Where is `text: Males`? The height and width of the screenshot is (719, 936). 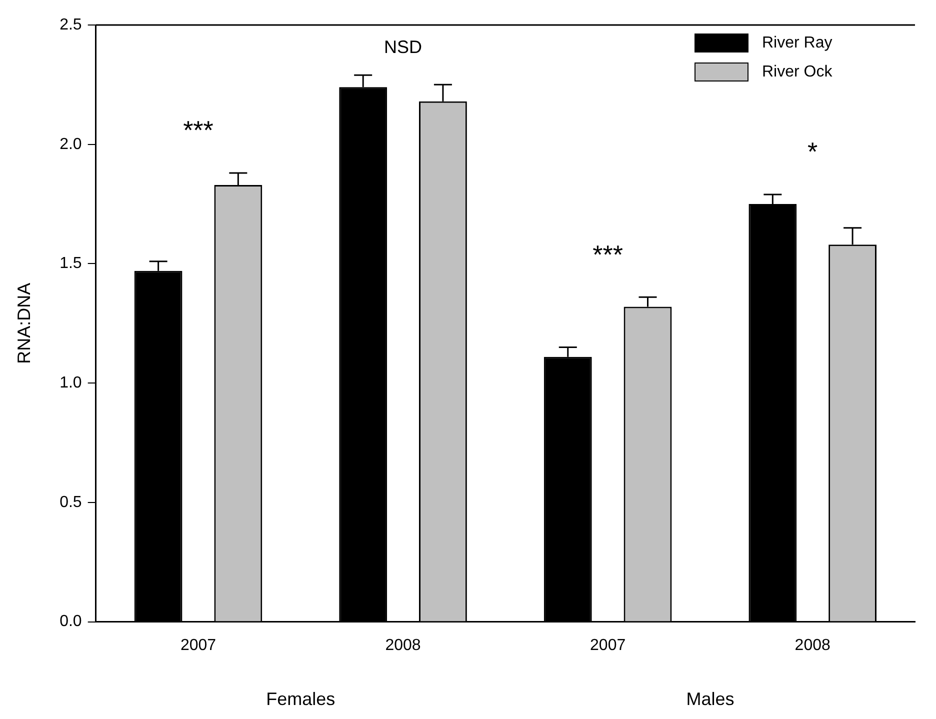
text: Males is located at coordinates (710, 698).